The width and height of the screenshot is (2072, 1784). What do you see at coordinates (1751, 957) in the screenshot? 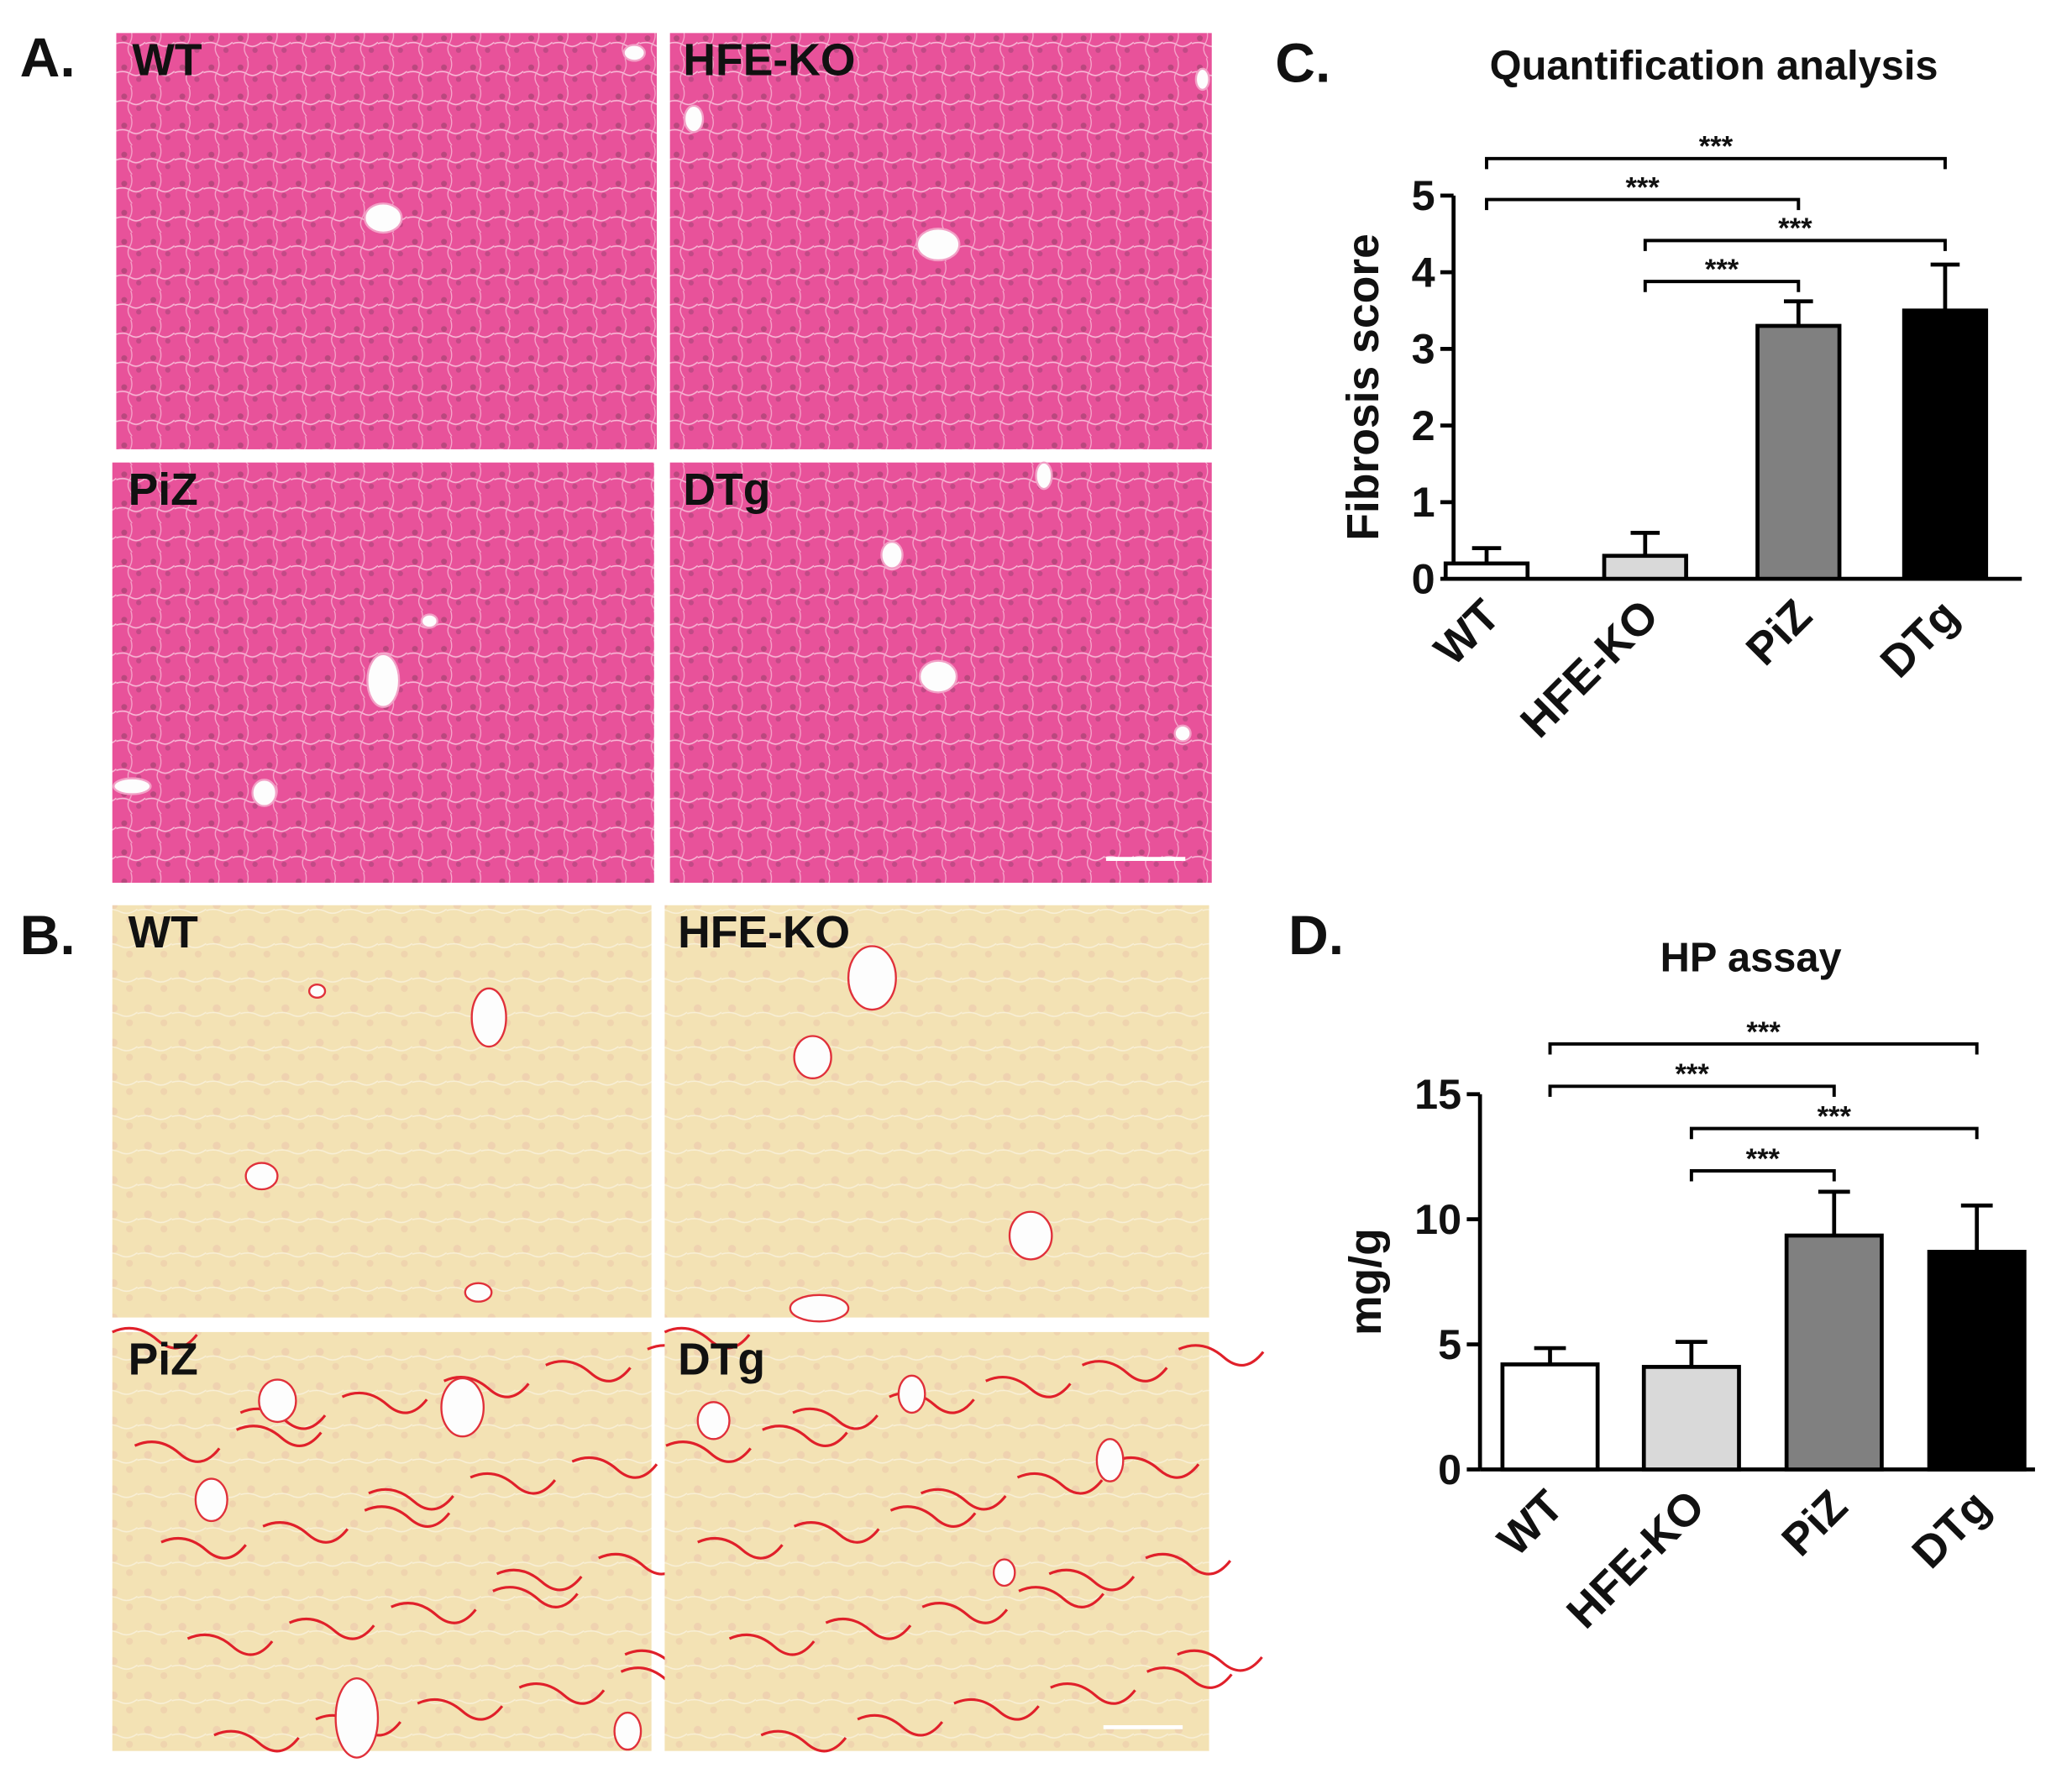
I see `chart-title: HP assay` at bounding box center [1751, 957].